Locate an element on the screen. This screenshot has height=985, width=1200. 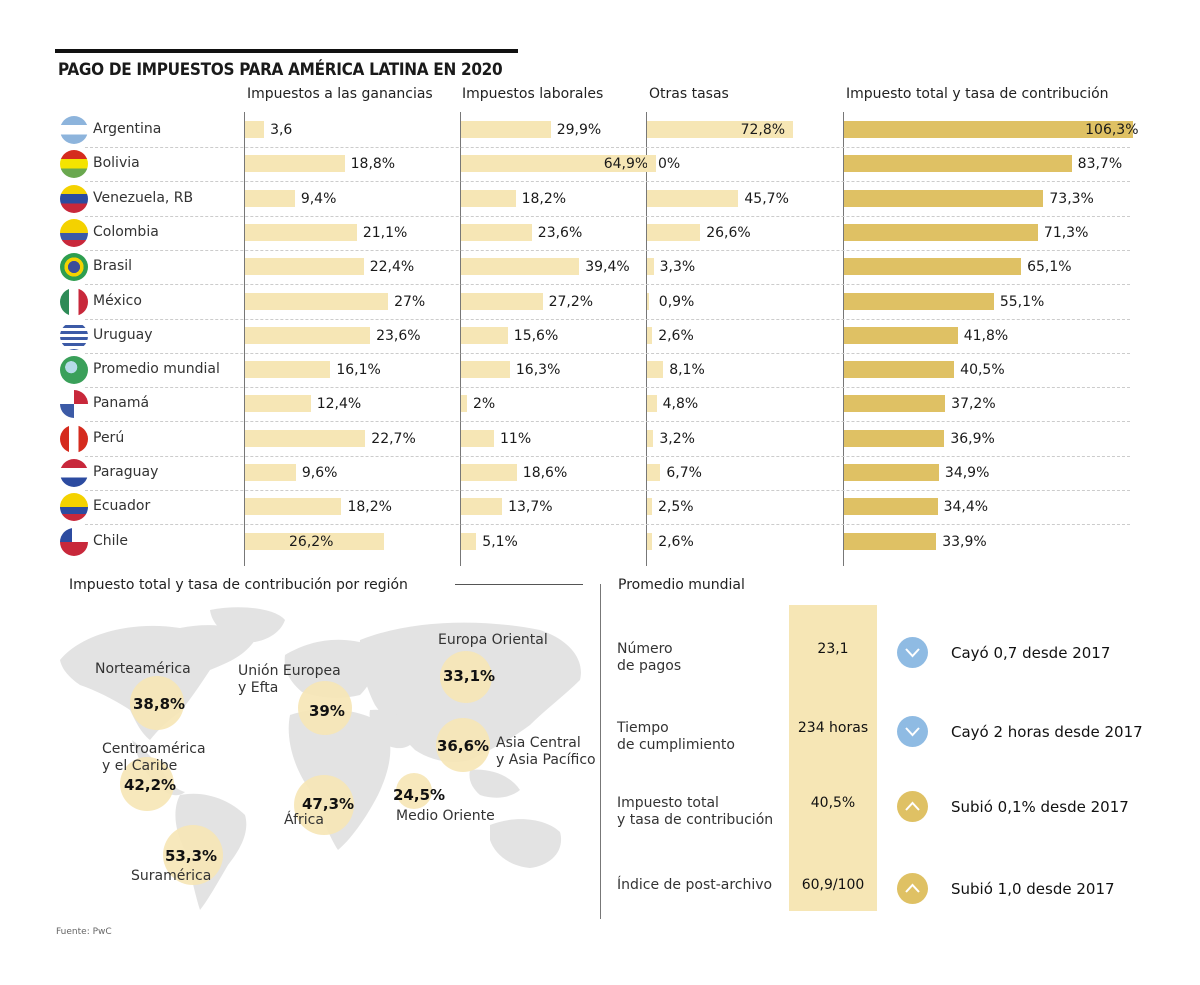
world-average-title: Promedio mundial is located at coordinates (681, 585).